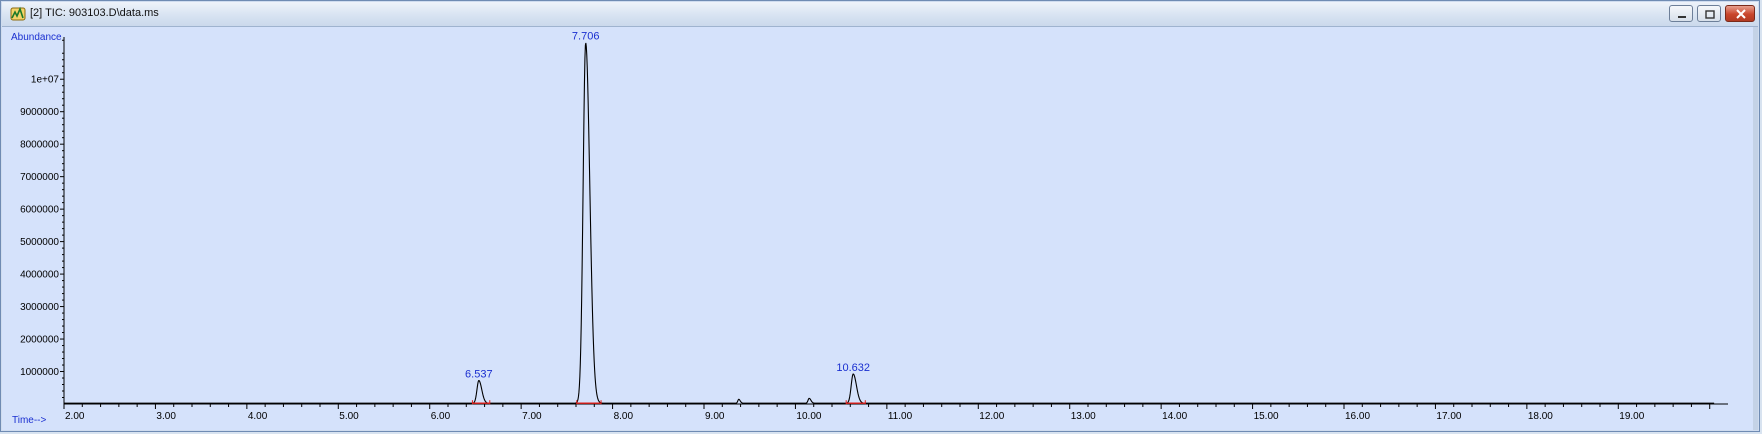 This screenshot has width=1762, height=434. Describe the element at coordinates (808, 416) in the screenshot. I see `x-tick-label: 10.00` at that location.